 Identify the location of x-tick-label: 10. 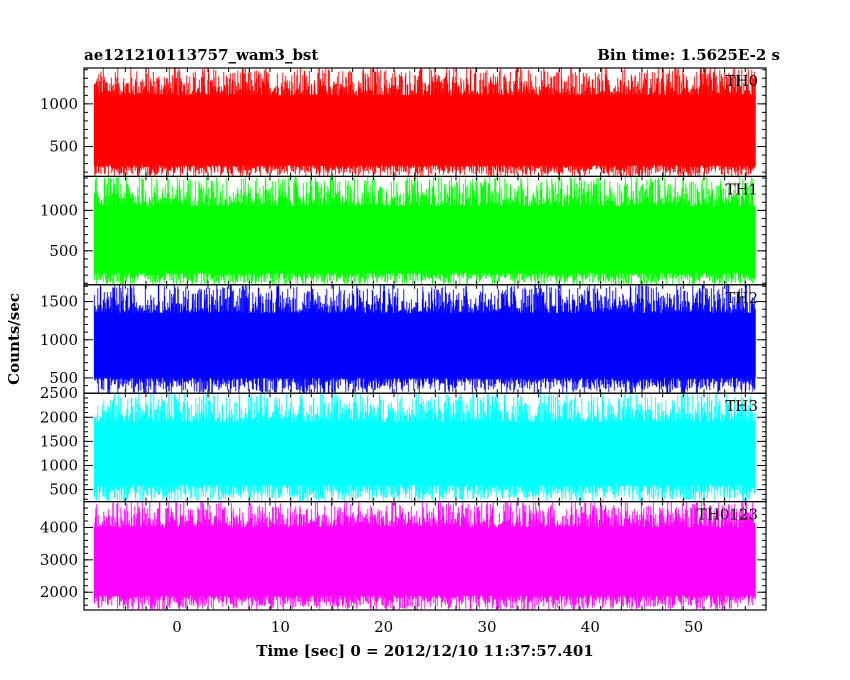
(280, 627).